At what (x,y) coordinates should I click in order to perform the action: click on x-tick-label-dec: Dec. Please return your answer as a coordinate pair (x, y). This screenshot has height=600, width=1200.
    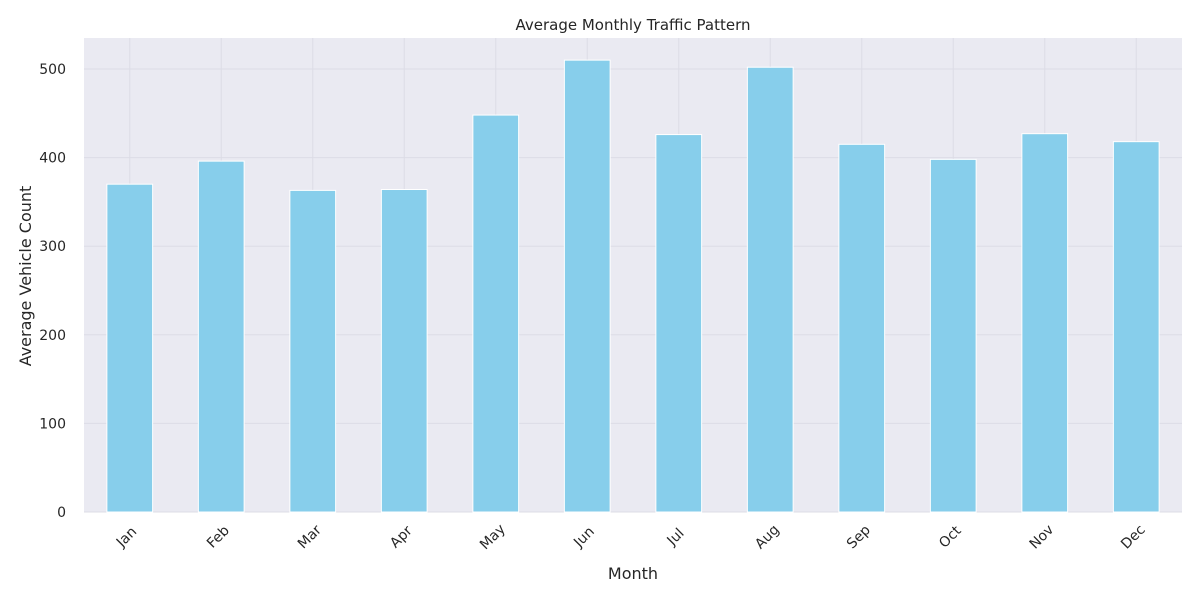
    Looking at the image, I should click on (1133, 537).